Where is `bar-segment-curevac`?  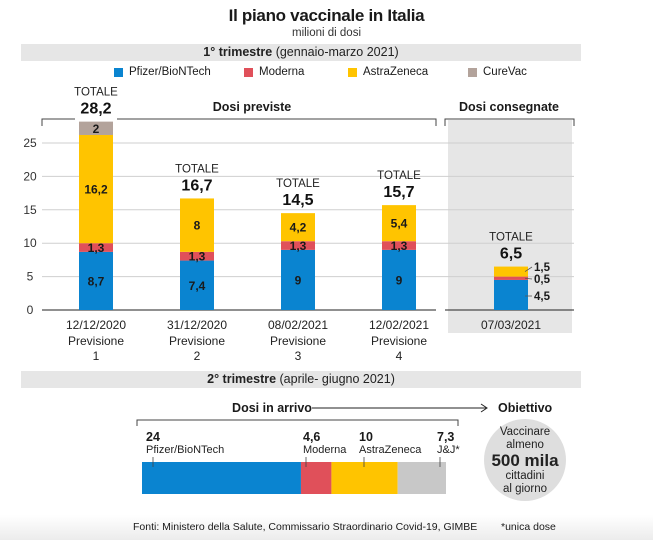
bar-segment-curevac is located at coordinates (96, 128).